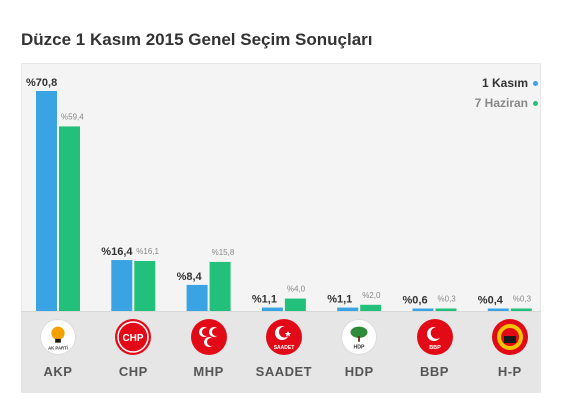 The image size is (562, 409). I want to click on data-label-h-p-series-1: %0,3, so click(522, 299).